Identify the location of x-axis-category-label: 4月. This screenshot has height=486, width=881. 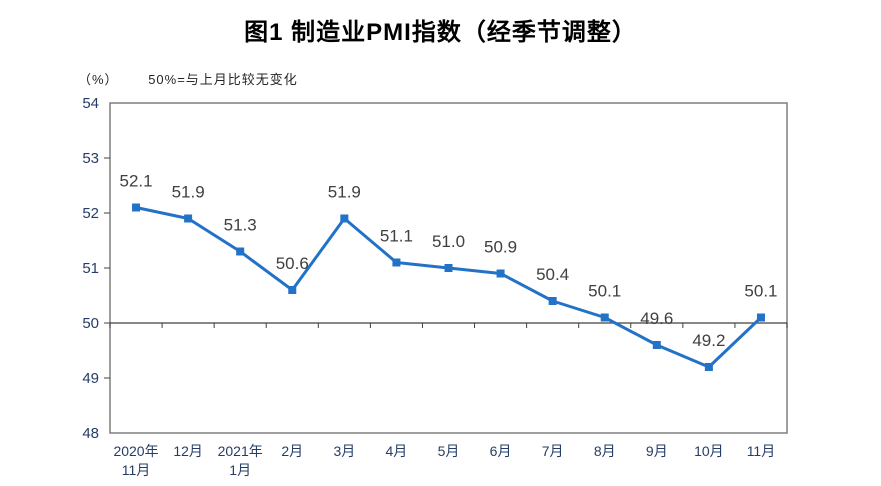
(397, 451).